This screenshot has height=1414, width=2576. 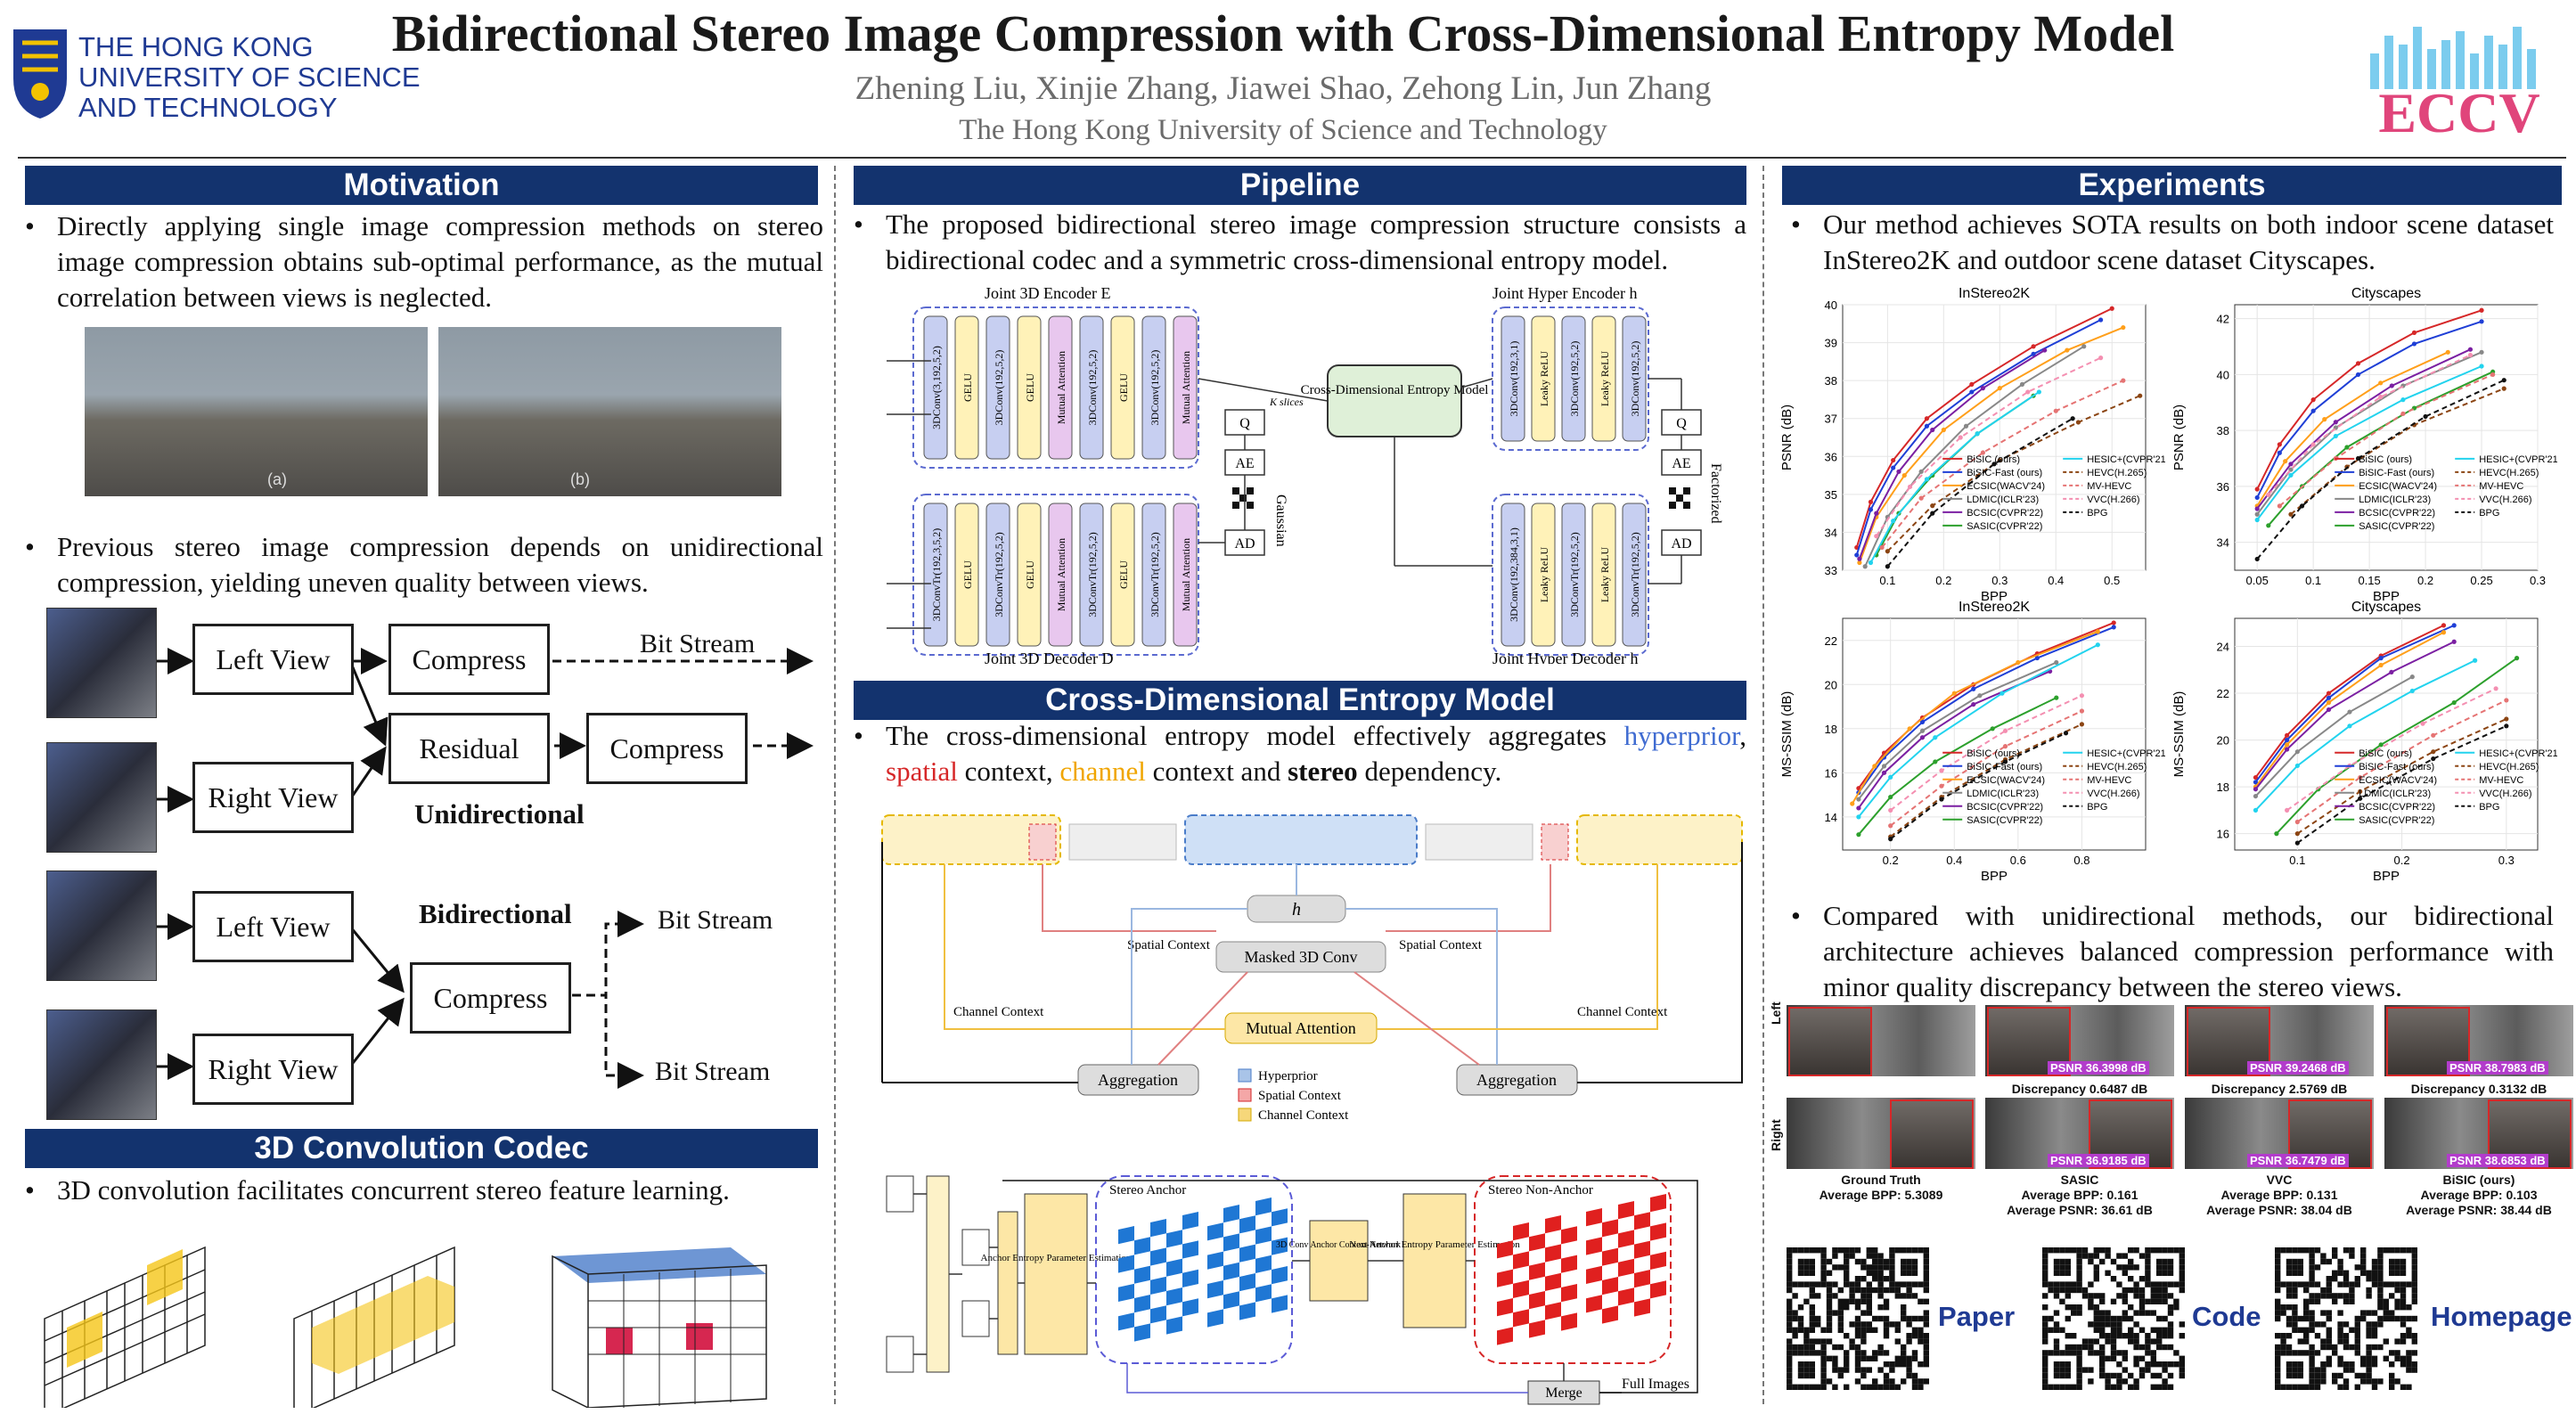 I want to click on hyper-encoder-layer-label-3: Leaky ReLU, so click(x=1605, y=379).